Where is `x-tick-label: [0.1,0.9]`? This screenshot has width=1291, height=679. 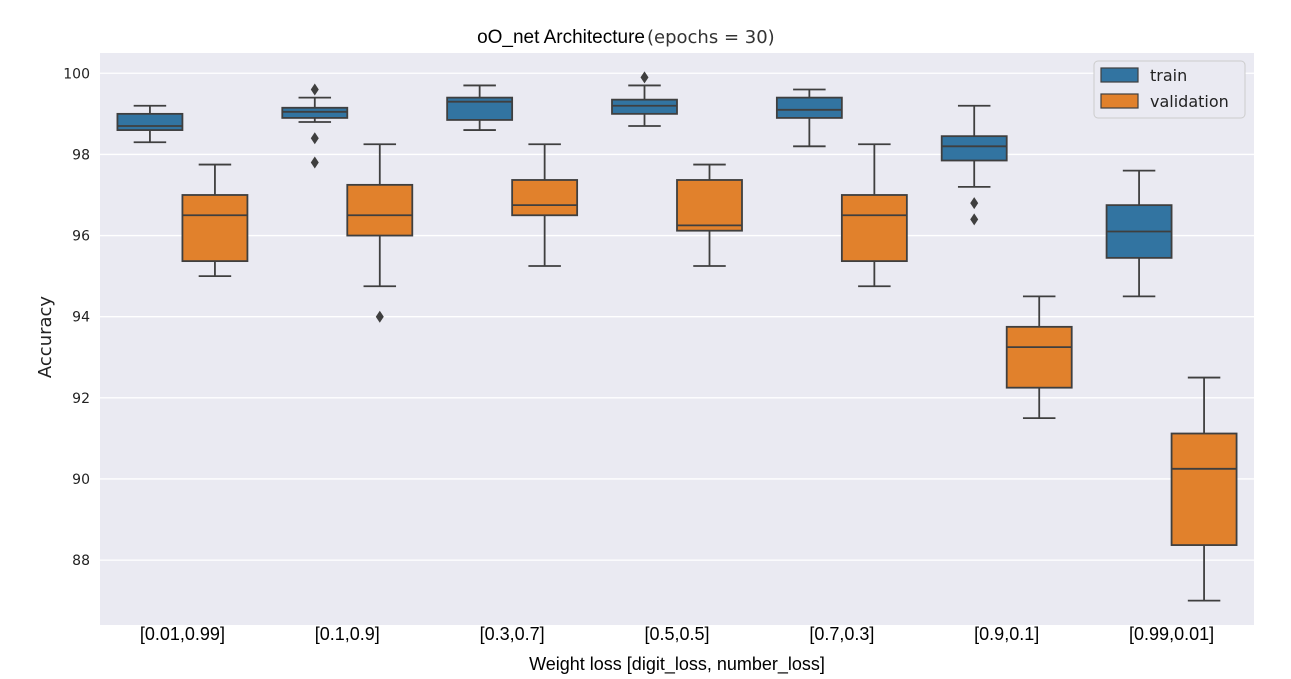
x-tick-label: [0.1,0.9] is located at coordinates (347, 634).